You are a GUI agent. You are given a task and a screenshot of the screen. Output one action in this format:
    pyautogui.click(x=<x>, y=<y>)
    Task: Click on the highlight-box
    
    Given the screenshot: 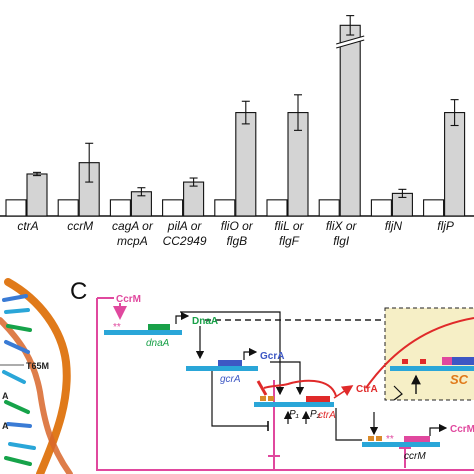 What is the action you would take?
    pyautogui.click(x=429, y=354)
    